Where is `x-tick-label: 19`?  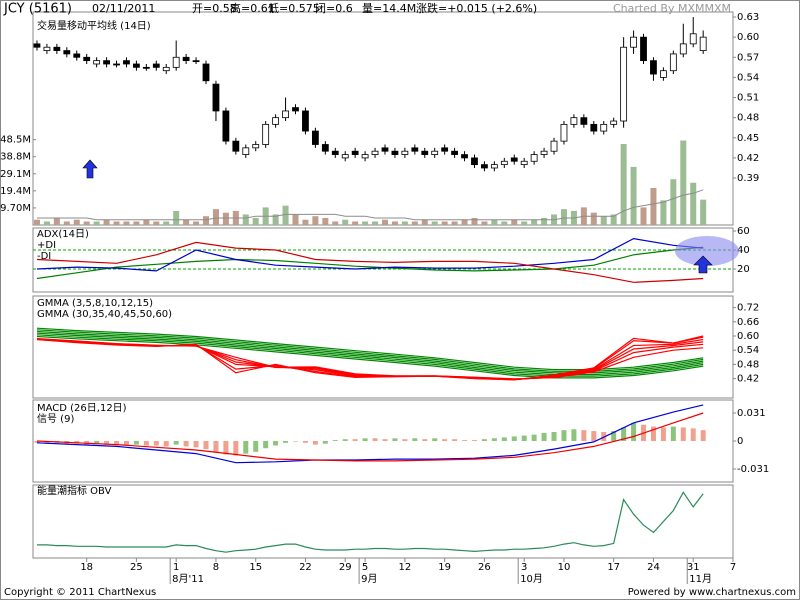 x-tick-label: 19 is located at coordinates (444, 567).